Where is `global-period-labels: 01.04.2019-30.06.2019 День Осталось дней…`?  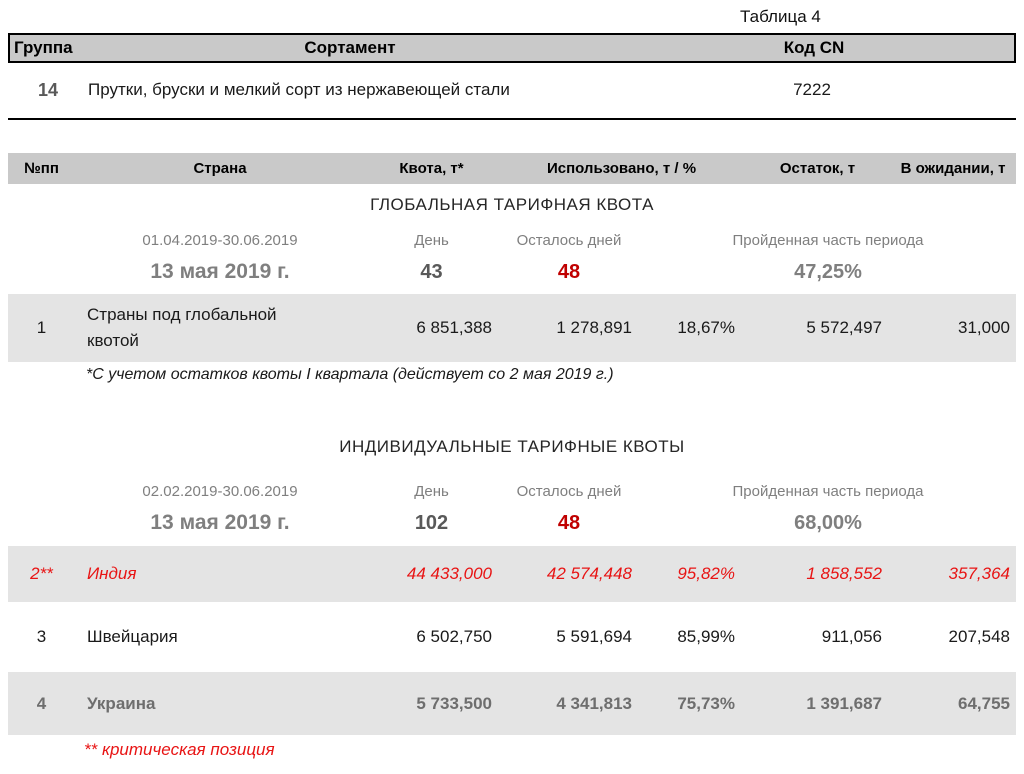 global-period-labels: 01.04.2019-30.06.2019 День Осталось дней… is located at coordinates (512, 240).